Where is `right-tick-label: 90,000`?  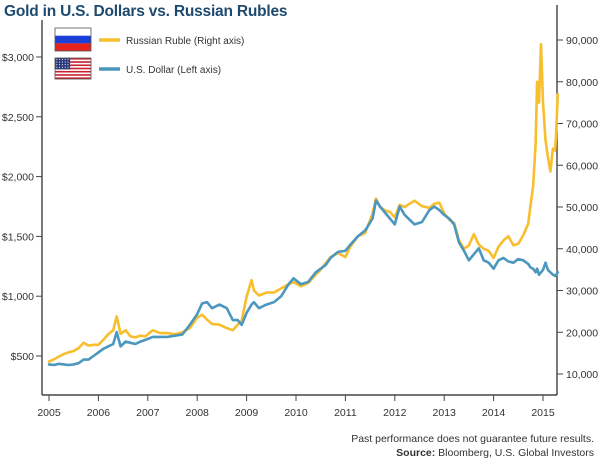 right-tick-label: 90,000 is located at coordinates (582, 41).